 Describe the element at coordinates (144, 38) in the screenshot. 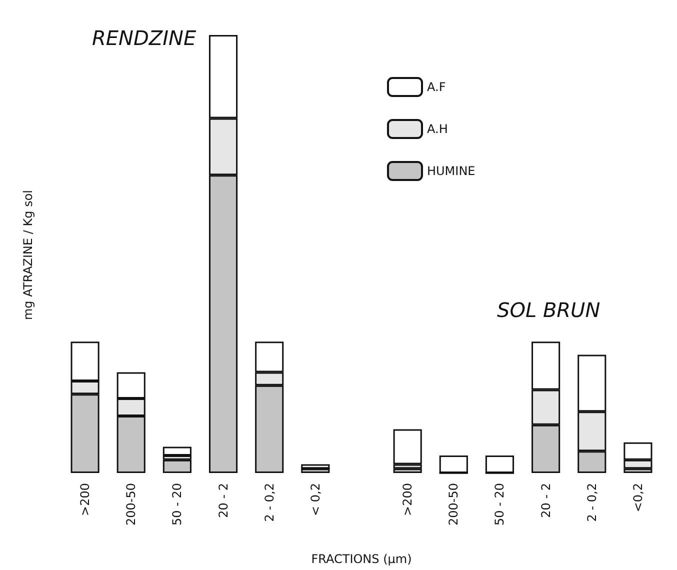

I see `annotation: RENDZINE` at that location.